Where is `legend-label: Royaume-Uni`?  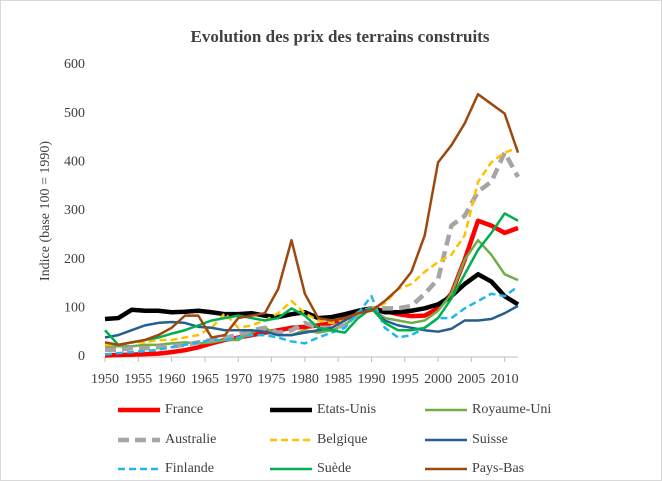 legend-label: Royaume-Uni is located at coordinates (511, 409).